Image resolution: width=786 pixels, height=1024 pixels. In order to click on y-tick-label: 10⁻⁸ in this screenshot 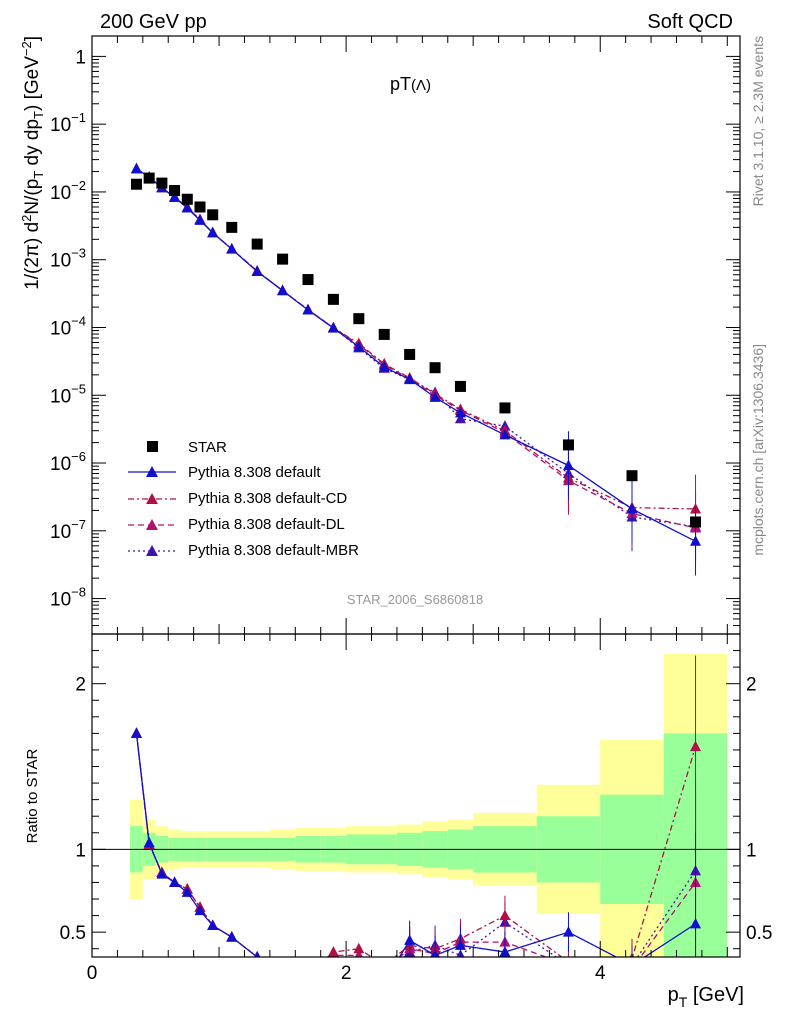, I will do `click(68, 598)`.